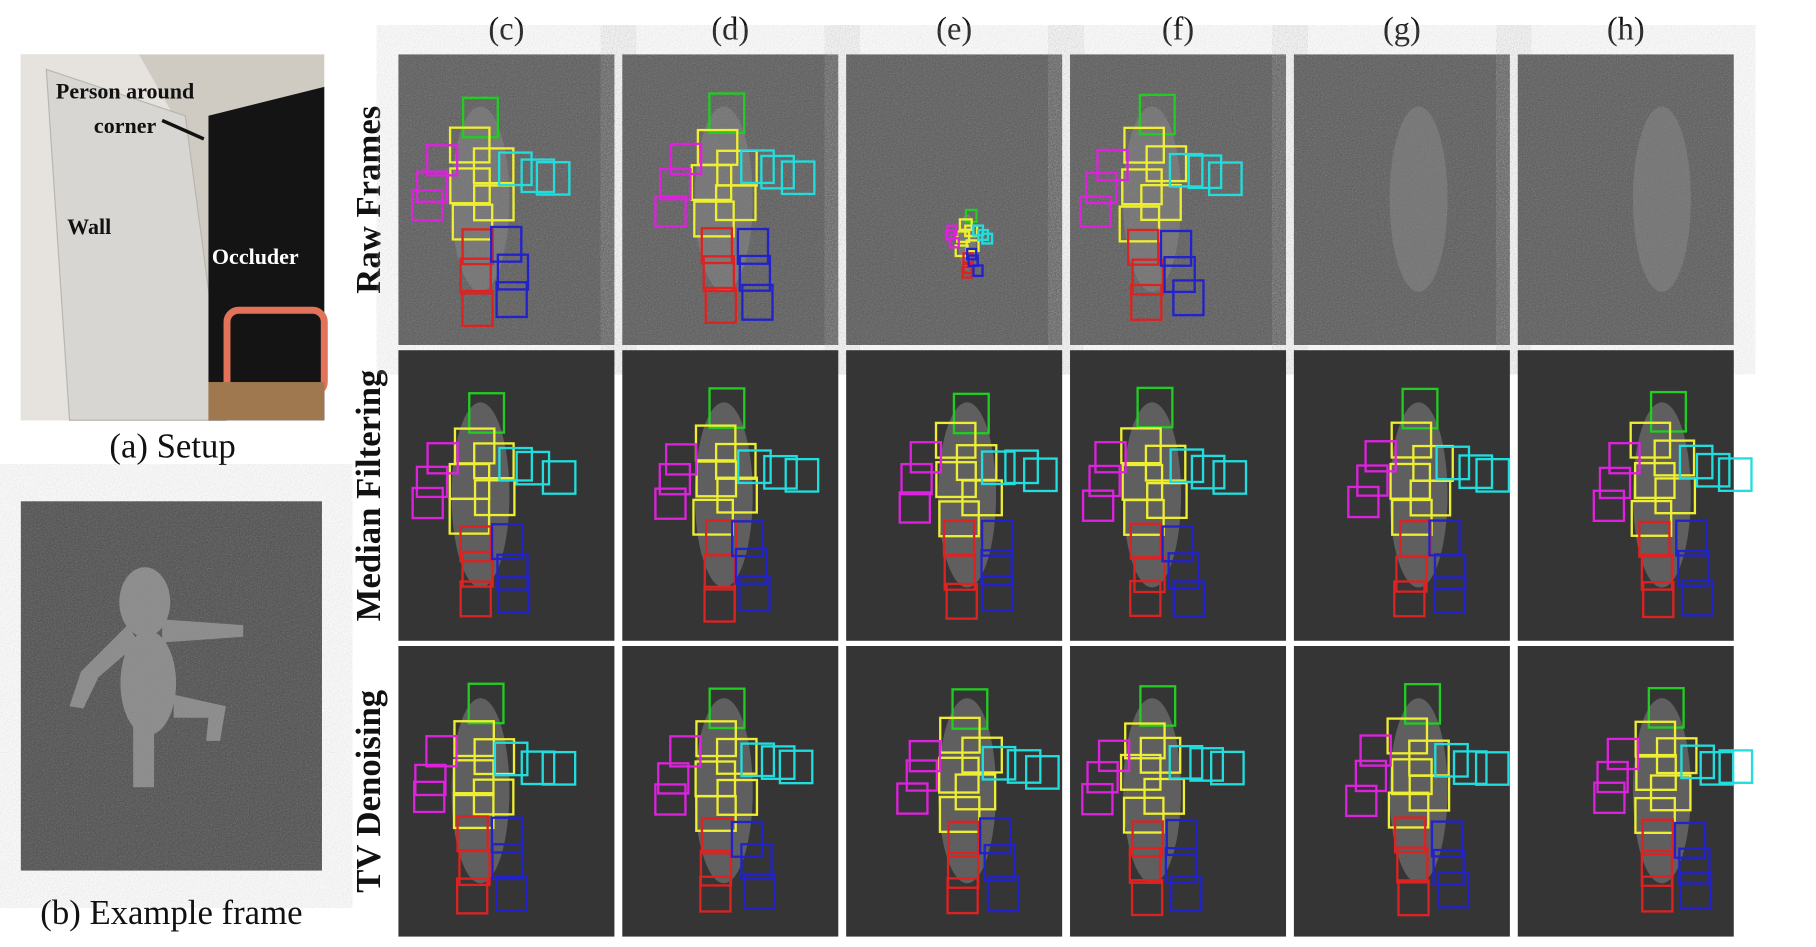  Describe the element at coordinates (368, 495) in the screenshot. I see `row-label: Median Filtering` at that location.